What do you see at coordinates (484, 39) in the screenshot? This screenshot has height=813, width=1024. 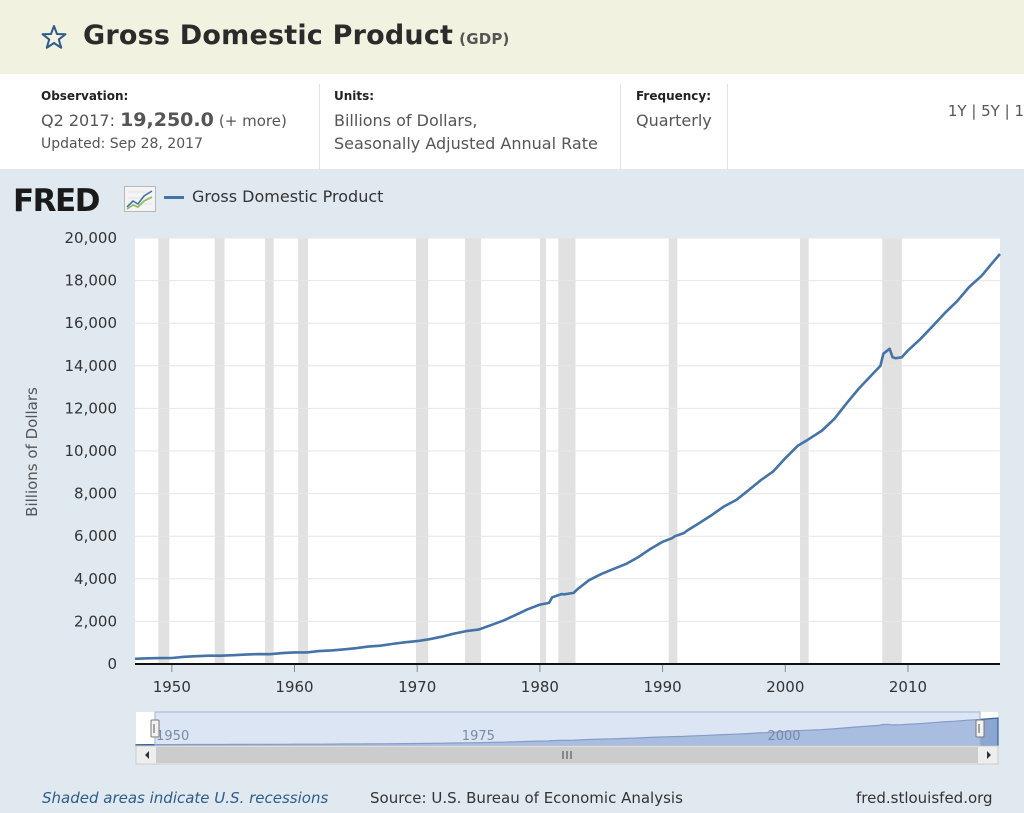 I see `series-id: (GDP)` at bounding box center [484, 39].